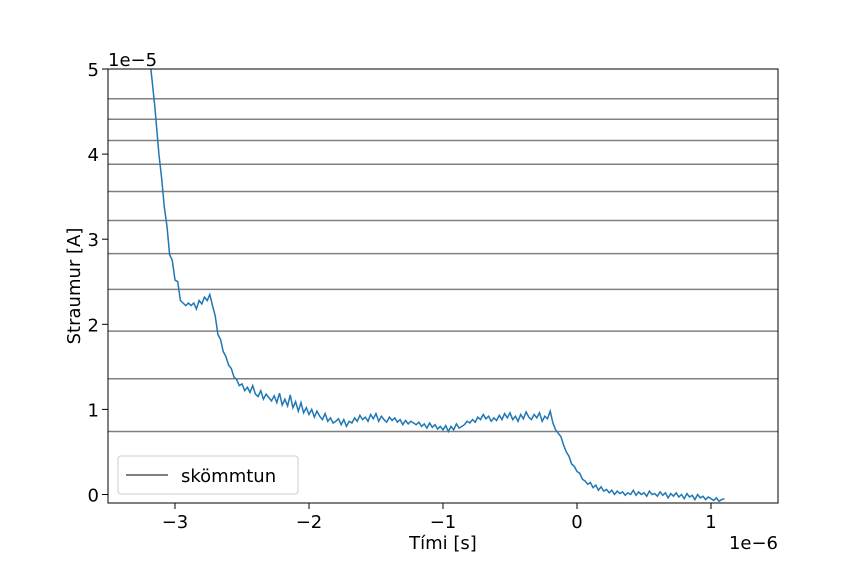 The image size is (864, 576). Describe the element at coordinates (93, 410) in the screenshot. I see `y-tick-label: 1` at that location.